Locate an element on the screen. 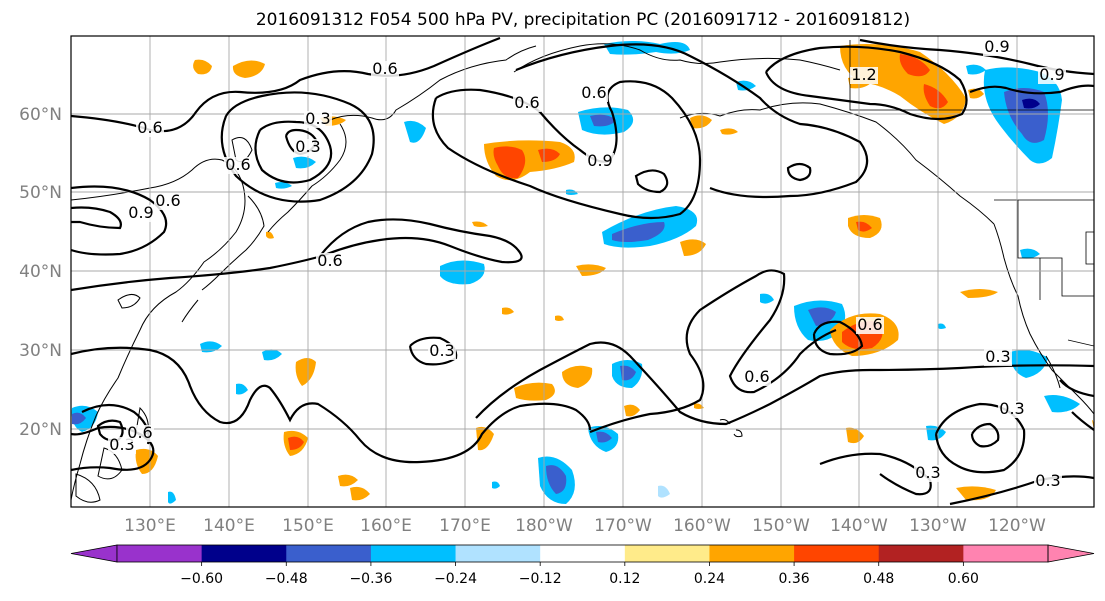  colorbar-tick-label: −0.24 is located at coordinates (455, 579).